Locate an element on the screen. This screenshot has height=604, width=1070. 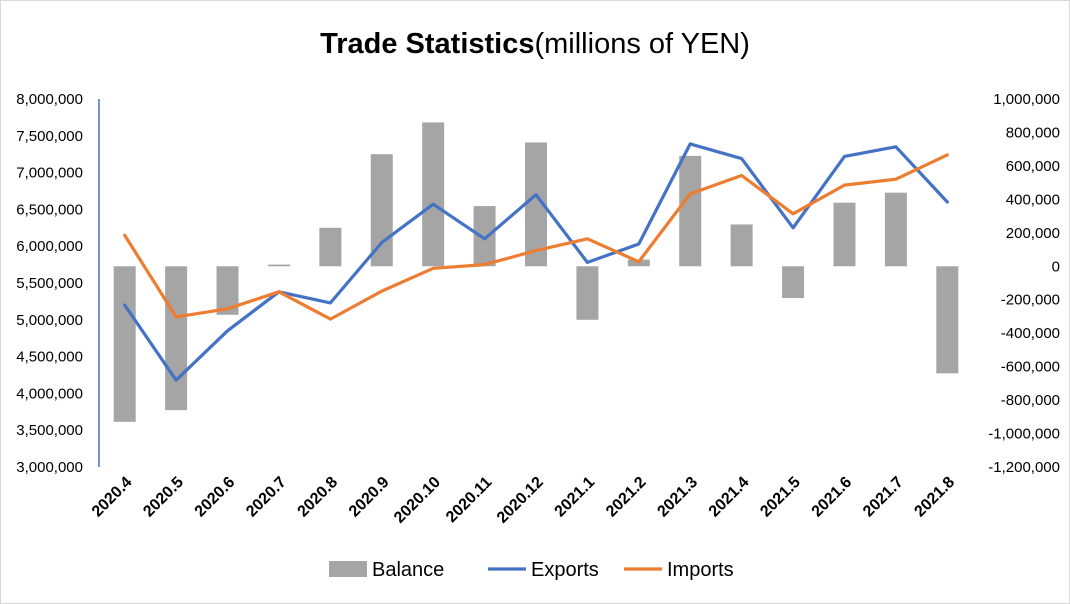
left-tick-label: 5,500,000 is located at coordinates (49, 283).